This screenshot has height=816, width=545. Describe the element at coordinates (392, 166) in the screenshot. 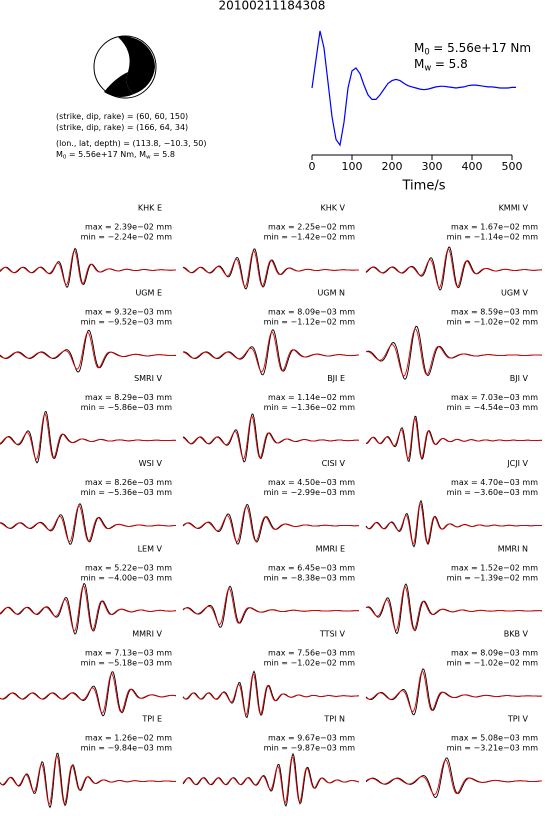

I see `x-tick-label: 200` at that location.